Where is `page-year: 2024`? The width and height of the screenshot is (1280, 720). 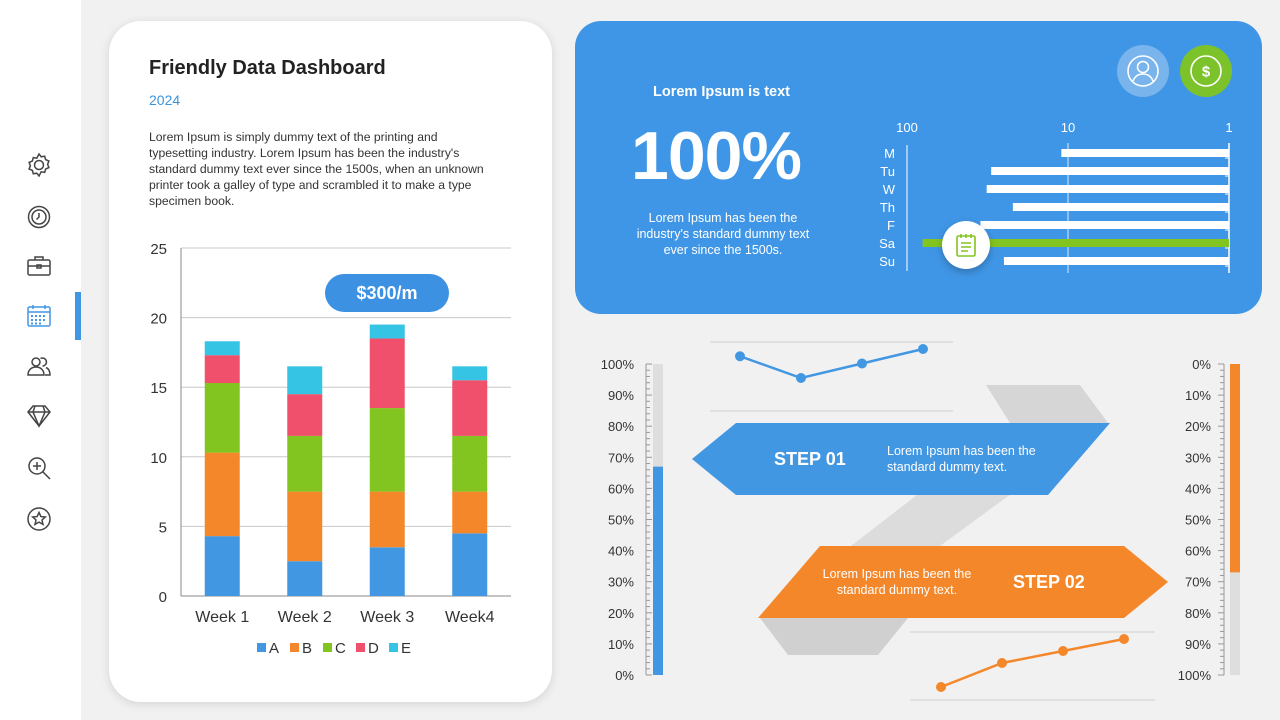 page-year: 2024 is located at coordinates (165, 100).